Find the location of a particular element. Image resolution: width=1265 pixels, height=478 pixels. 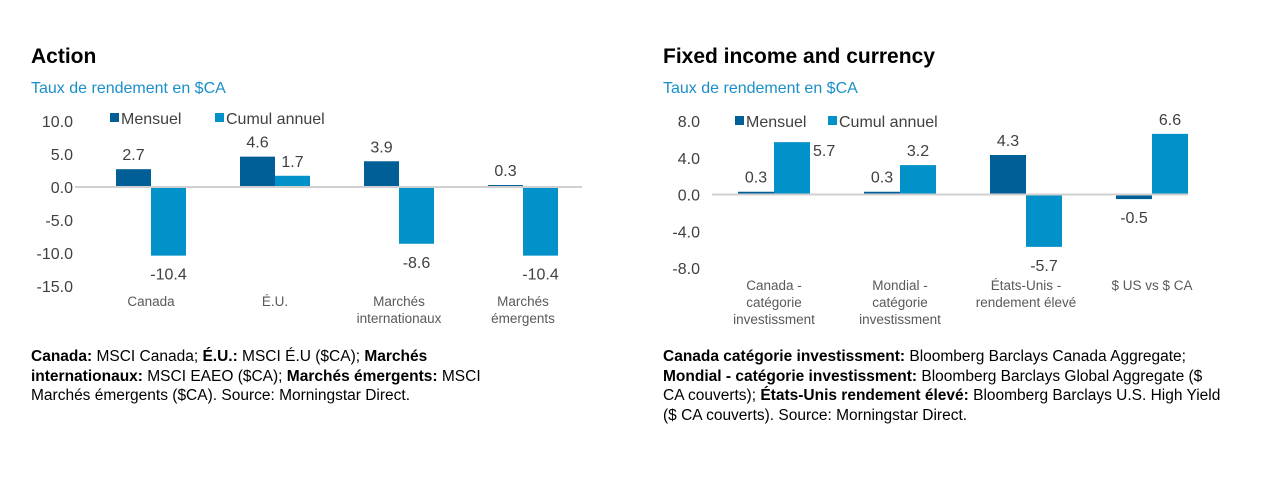

footnote-label: Mondial - catégorie investissment: is located at coordinates (790, 376).